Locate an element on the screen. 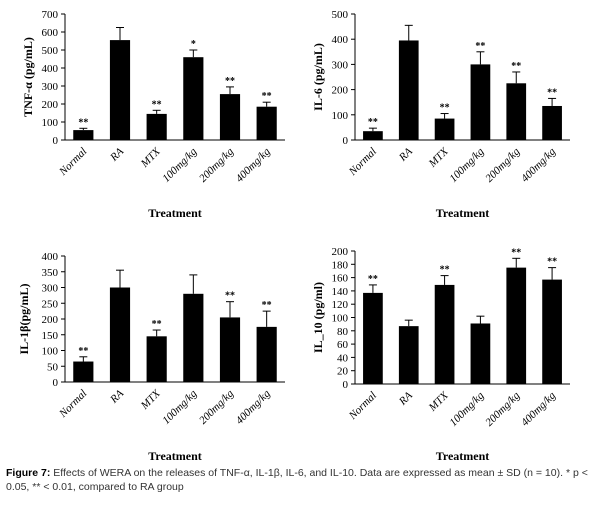 The image size is (602, 505). y-tick-label: 60 is located at coordinates (343, 345).